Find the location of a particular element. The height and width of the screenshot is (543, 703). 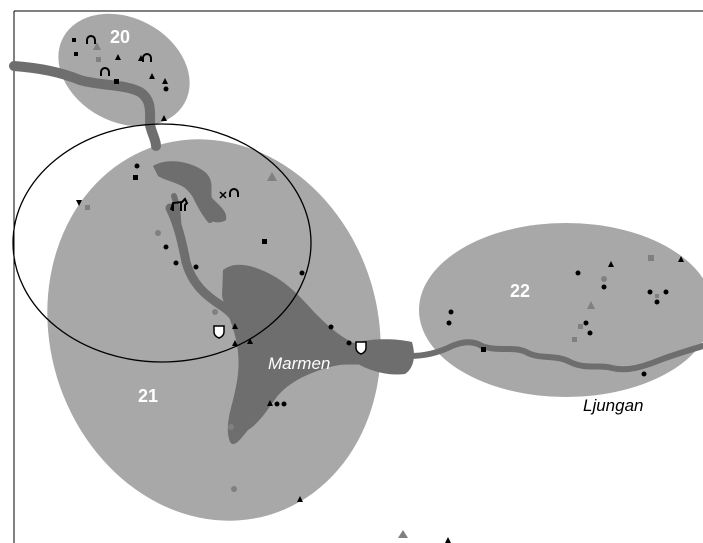

lake-label: Marmen is located at coordinates (299, 363).